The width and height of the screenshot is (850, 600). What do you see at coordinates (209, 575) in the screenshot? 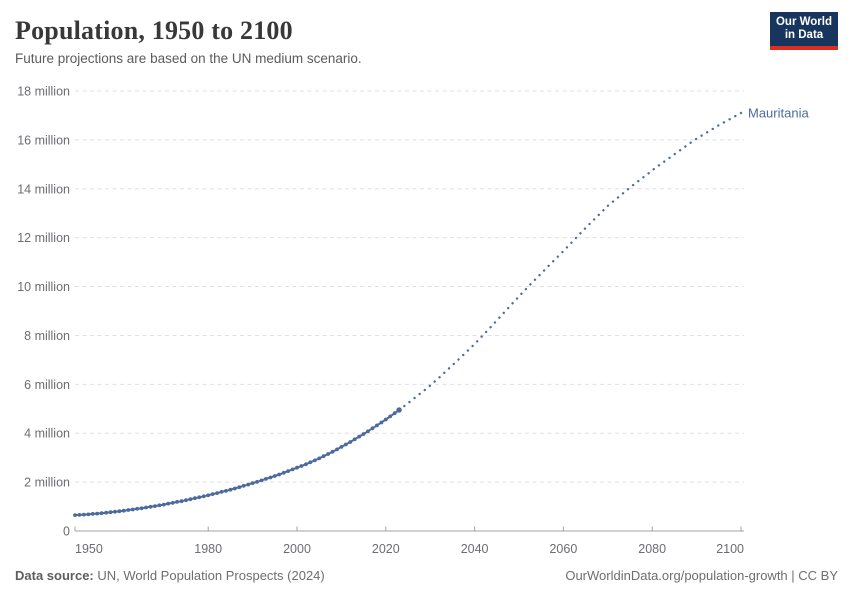
I see `data-source-text: UN, World Population Prospects (2024)` at bounding box center [209, 575].